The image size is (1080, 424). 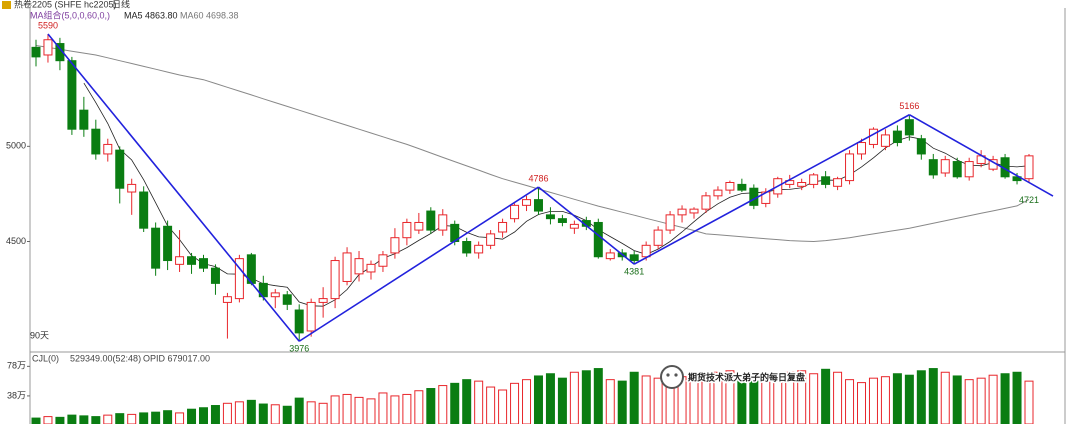 I want to click on y-tick-label: 38万, so click(x=16, y=395).